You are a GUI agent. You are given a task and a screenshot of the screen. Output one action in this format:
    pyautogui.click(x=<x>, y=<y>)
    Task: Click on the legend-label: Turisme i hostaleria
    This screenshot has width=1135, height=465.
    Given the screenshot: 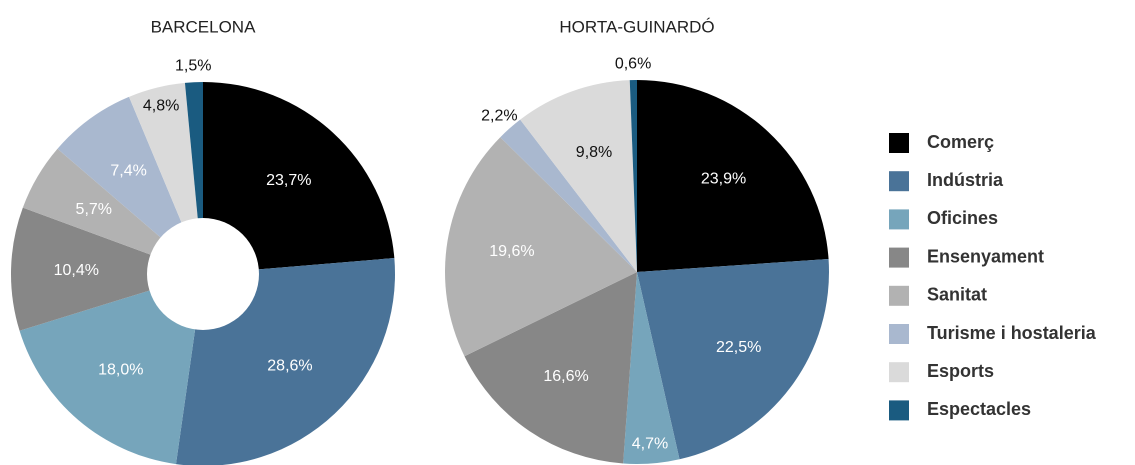 What is the action you would take?
    pyautogui.click(x=1012, y=333)
    